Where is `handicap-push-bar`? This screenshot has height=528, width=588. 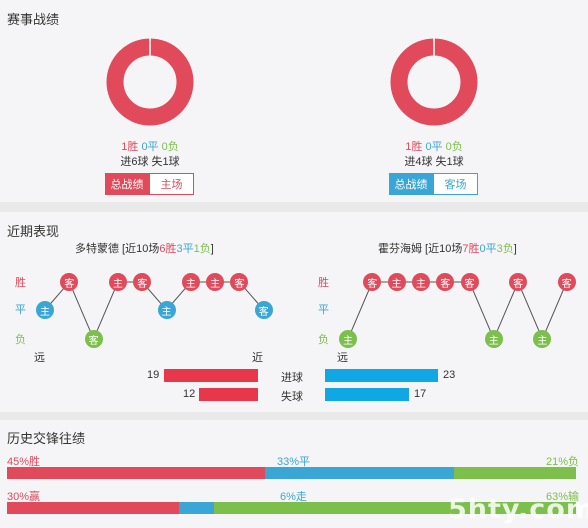
handicap-push-bar is located at coordinates (196, 508).